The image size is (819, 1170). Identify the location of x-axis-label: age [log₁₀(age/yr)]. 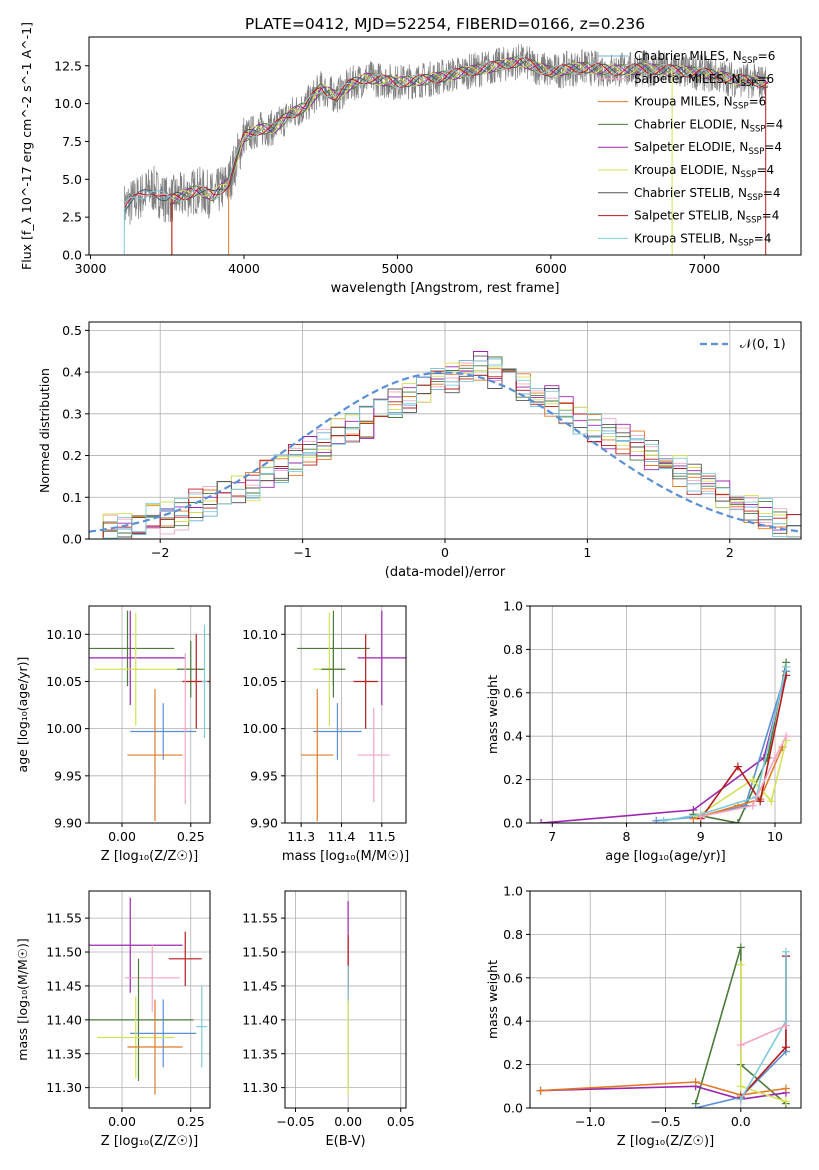
(665, 856).